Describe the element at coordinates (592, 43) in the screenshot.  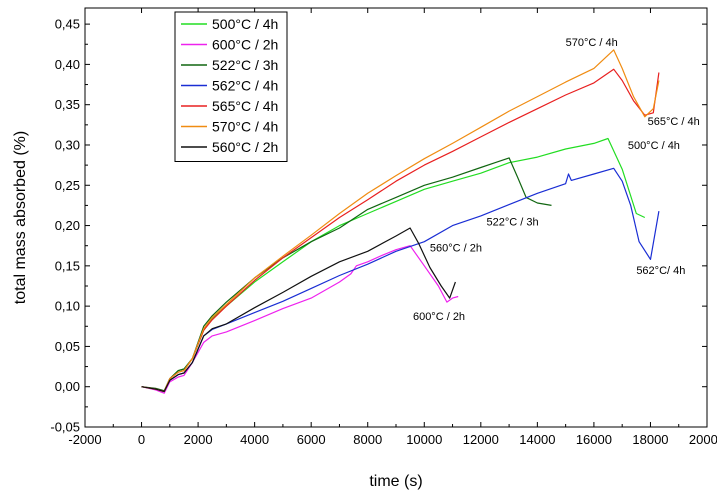
I see `annotation-label: 570°C / 4h` at that location.